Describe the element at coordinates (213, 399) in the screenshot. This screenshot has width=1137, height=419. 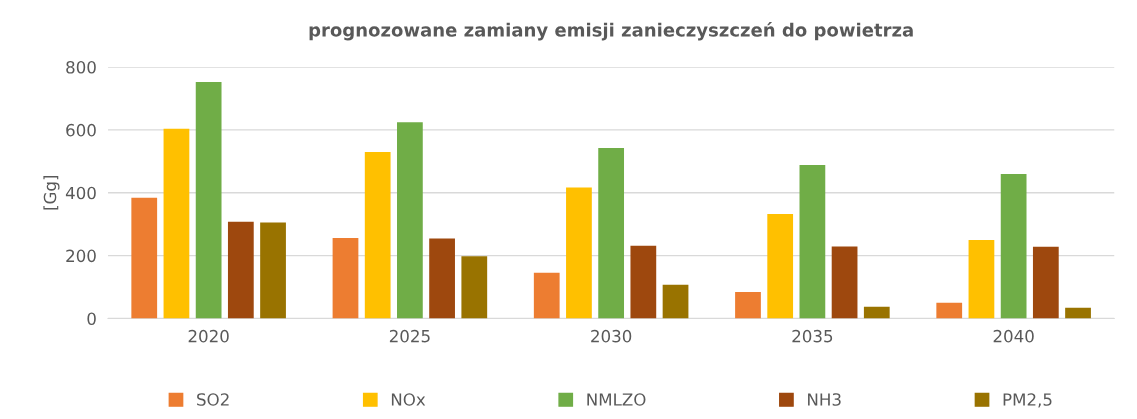
I see `legend-label: SO2` at that location.